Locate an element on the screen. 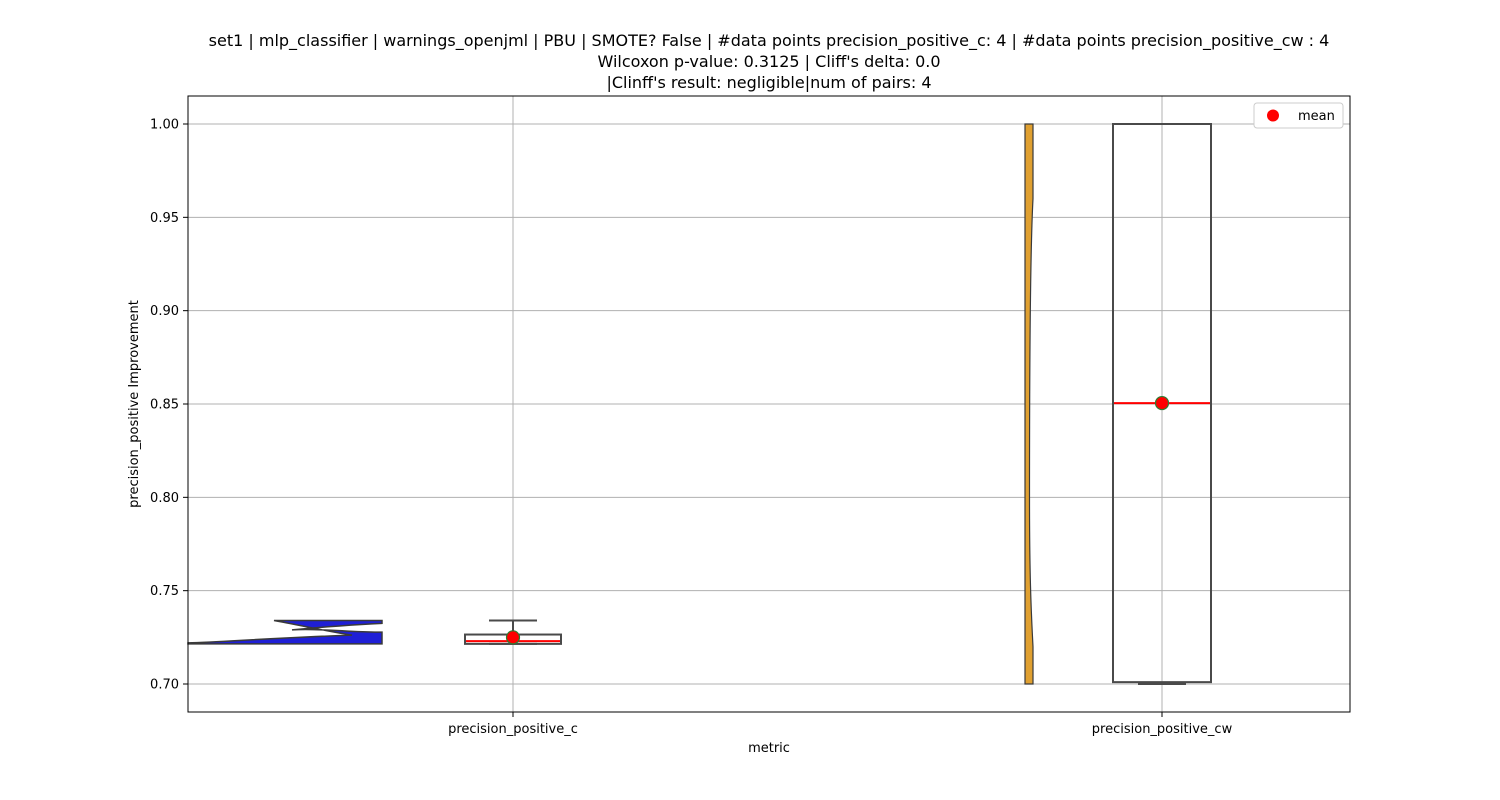  y-tick-label: 0.70 is located at coordinates (164, 685).